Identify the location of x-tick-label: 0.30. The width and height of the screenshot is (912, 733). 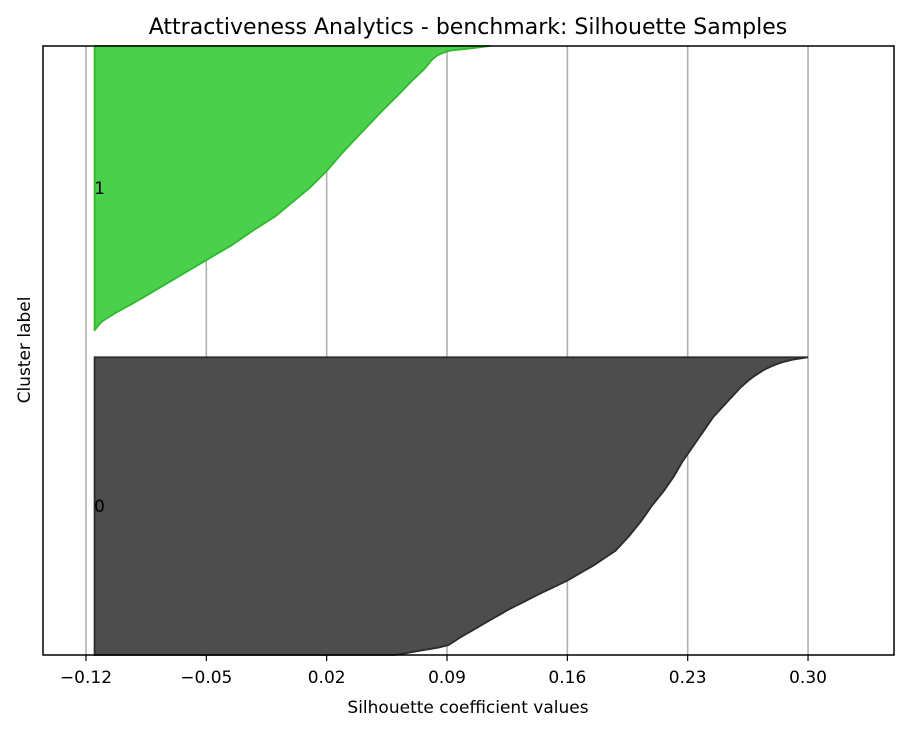
(808, 678).